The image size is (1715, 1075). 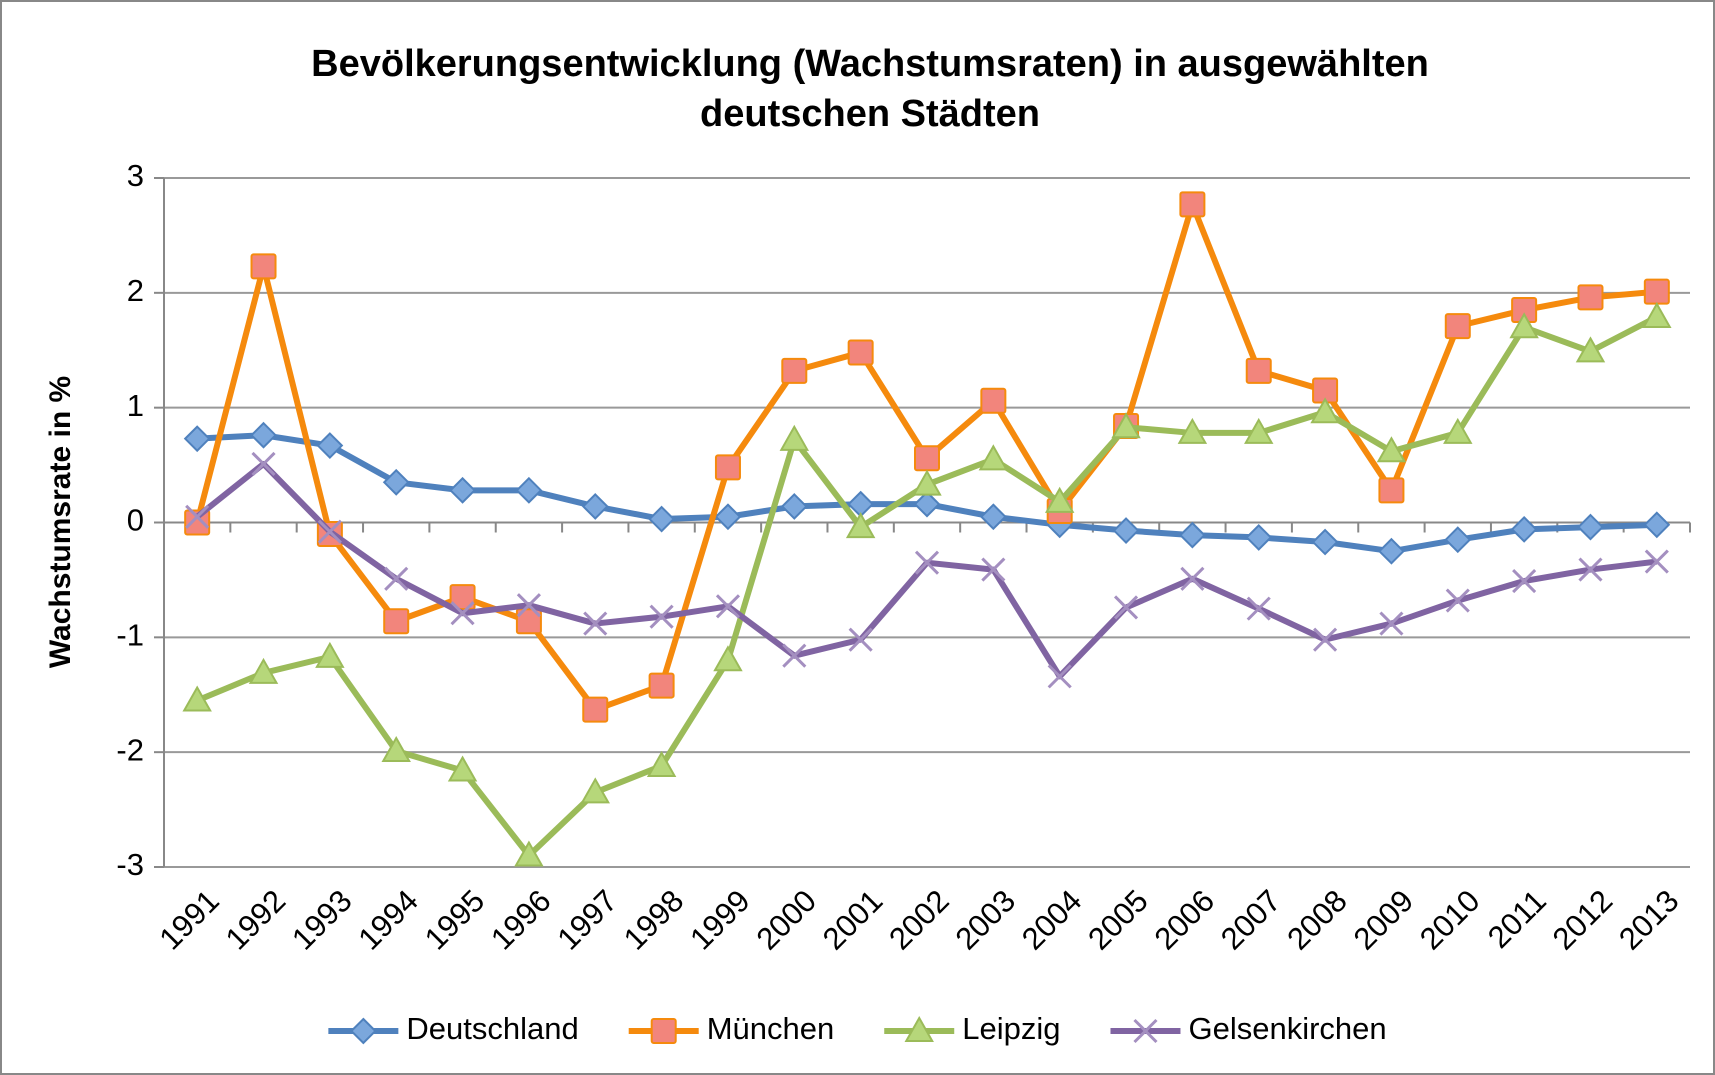 What do you see at coordinates (1011, 1028) in the screenshot?
I see `legend-label: Leipzig` at bounding box center [1011, 1028].